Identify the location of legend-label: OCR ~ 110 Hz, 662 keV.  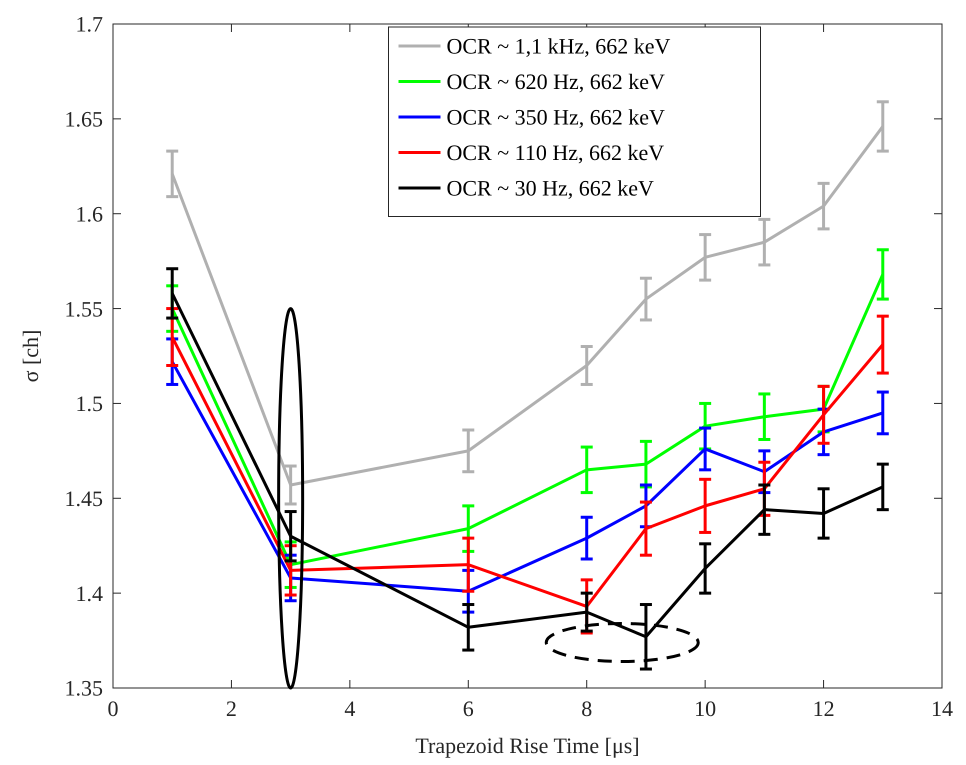
(555, 153).